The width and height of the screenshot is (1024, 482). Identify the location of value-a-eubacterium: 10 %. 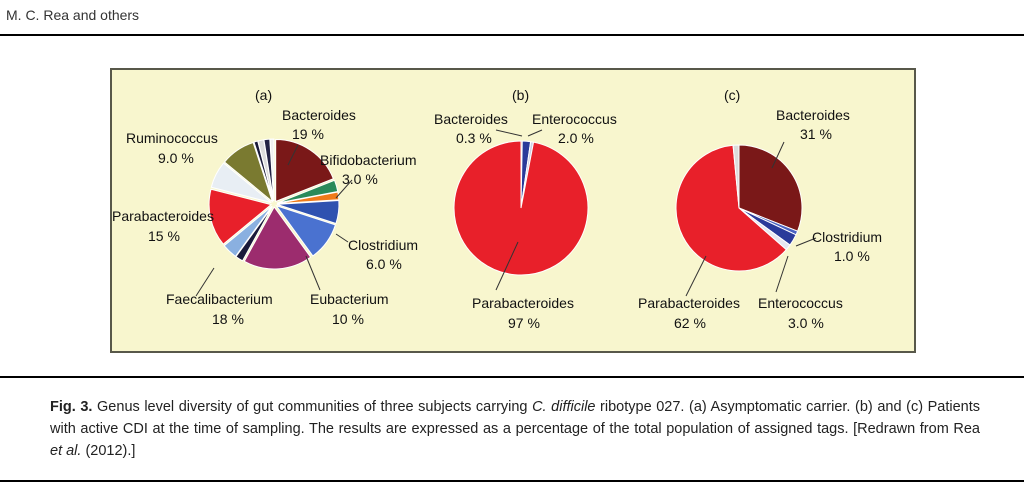
(348, 319).